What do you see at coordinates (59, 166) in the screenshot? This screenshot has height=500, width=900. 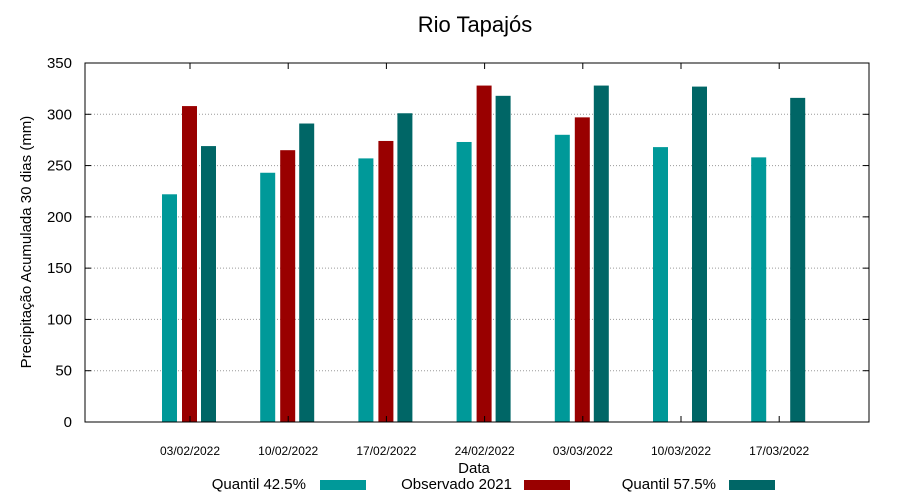 I see `y-tick-label: 250` at bounding box center [59, 166].